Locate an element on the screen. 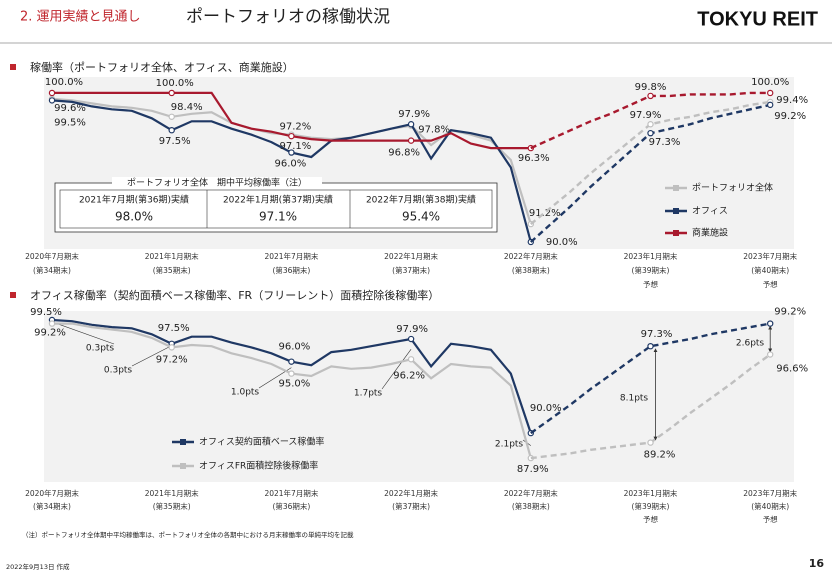 The image size is (832, 580). legend-label: 商業施設 is located at coordinates (710, 233).